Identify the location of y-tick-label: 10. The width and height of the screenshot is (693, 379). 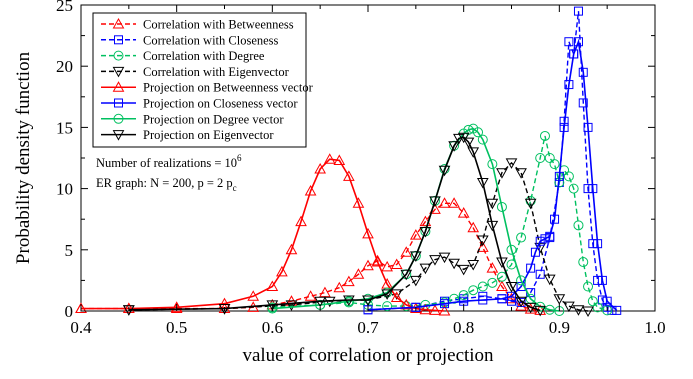
(64, 189).